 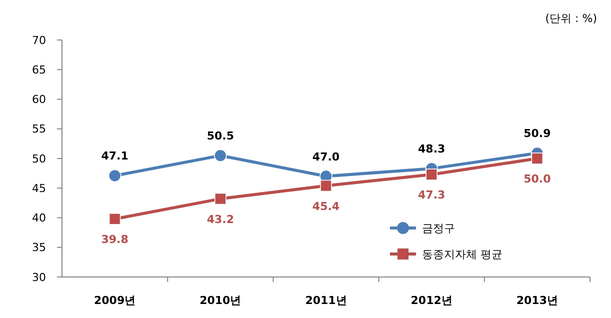 I want to click on y-tick-label: 35, so click(x=39, y=247).